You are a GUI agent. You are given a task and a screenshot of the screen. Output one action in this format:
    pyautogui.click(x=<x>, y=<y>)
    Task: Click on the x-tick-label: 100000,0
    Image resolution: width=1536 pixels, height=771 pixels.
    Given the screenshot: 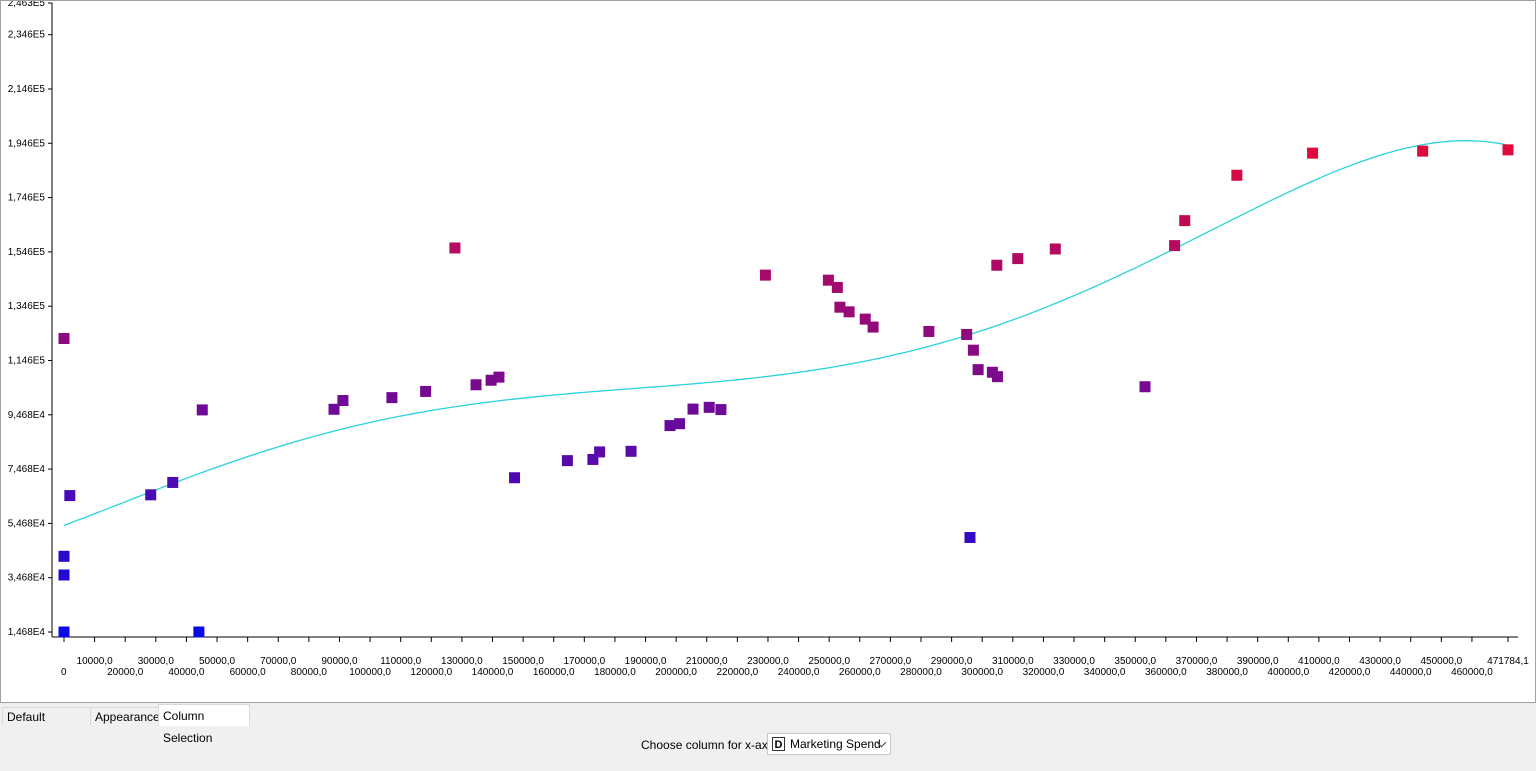 What is the action you would take?
    pyautogui.click(x=370, y=672)
    